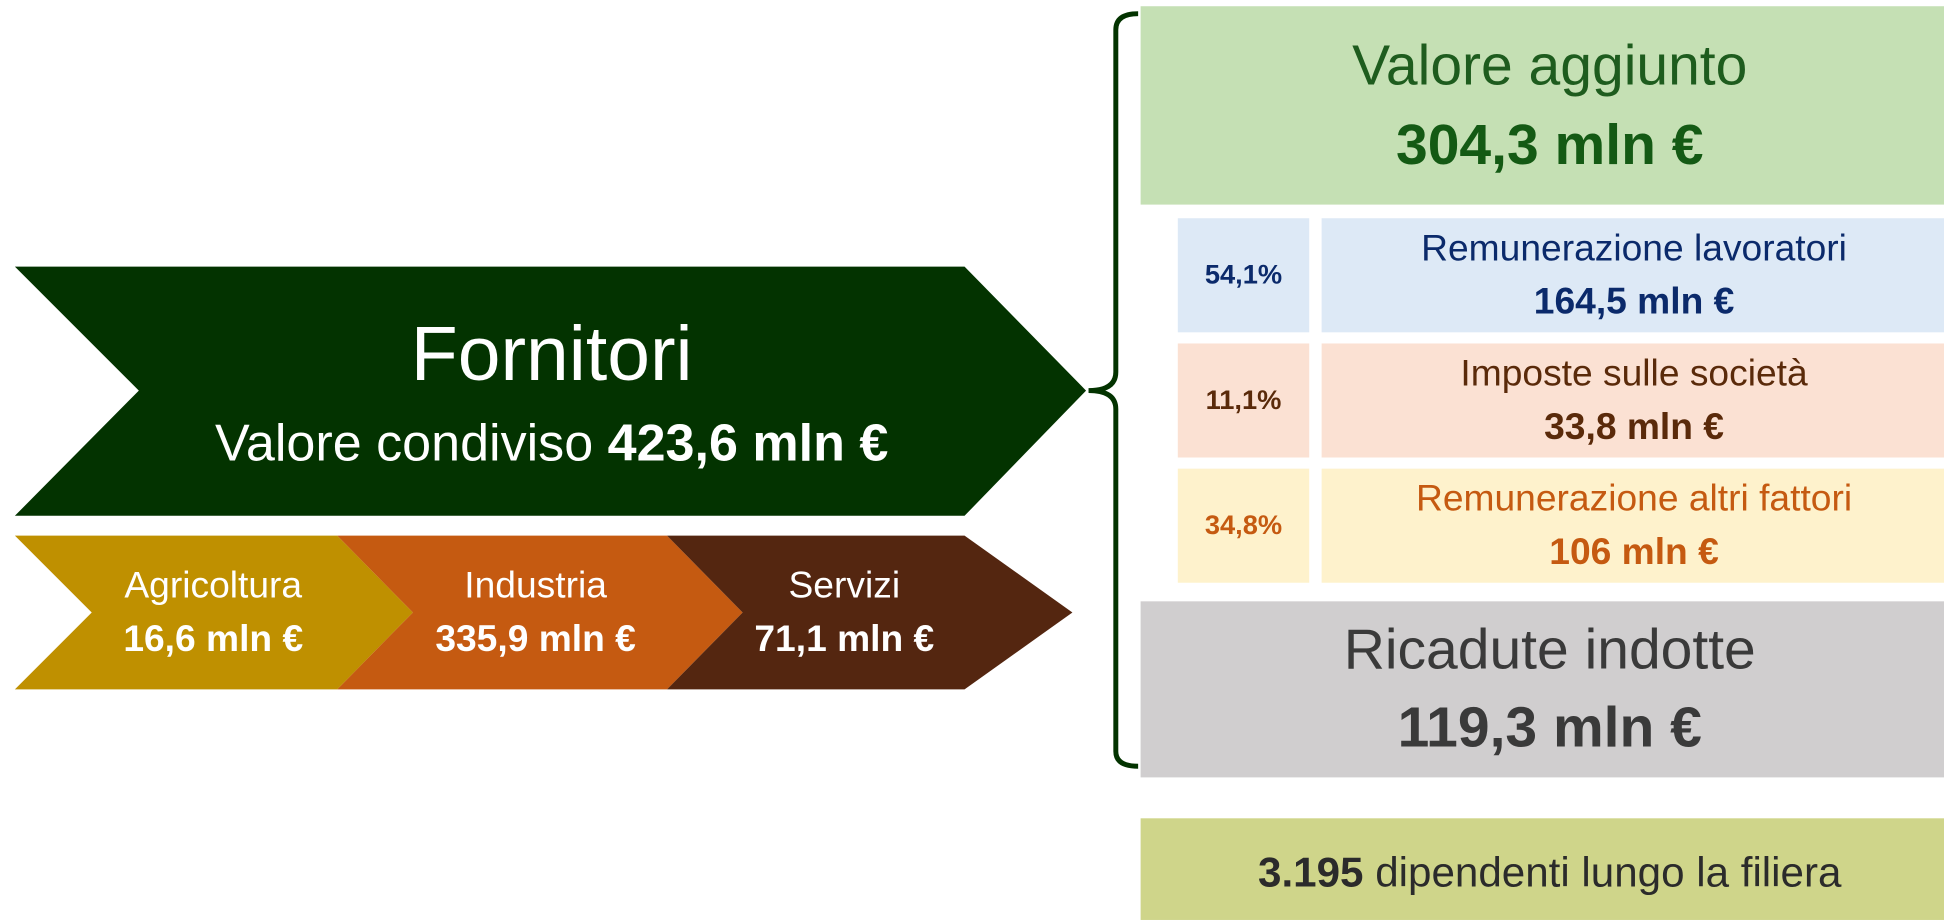  What do you see at coordinates (213, 638) in the screenshot?
I see `sector-value: 16,6 mln €` at bounding box center [213, 638].